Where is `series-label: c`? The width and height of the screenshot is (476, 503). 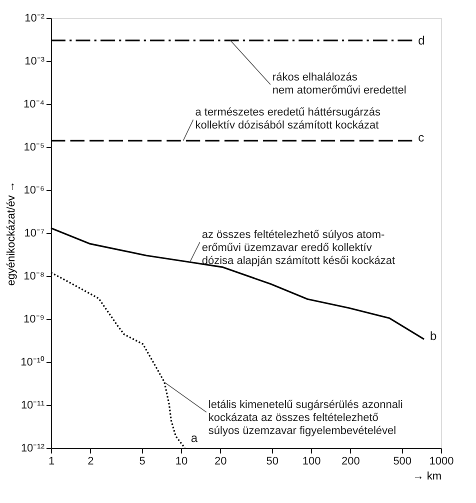 series-label: c is located at coordinates (421, 137).